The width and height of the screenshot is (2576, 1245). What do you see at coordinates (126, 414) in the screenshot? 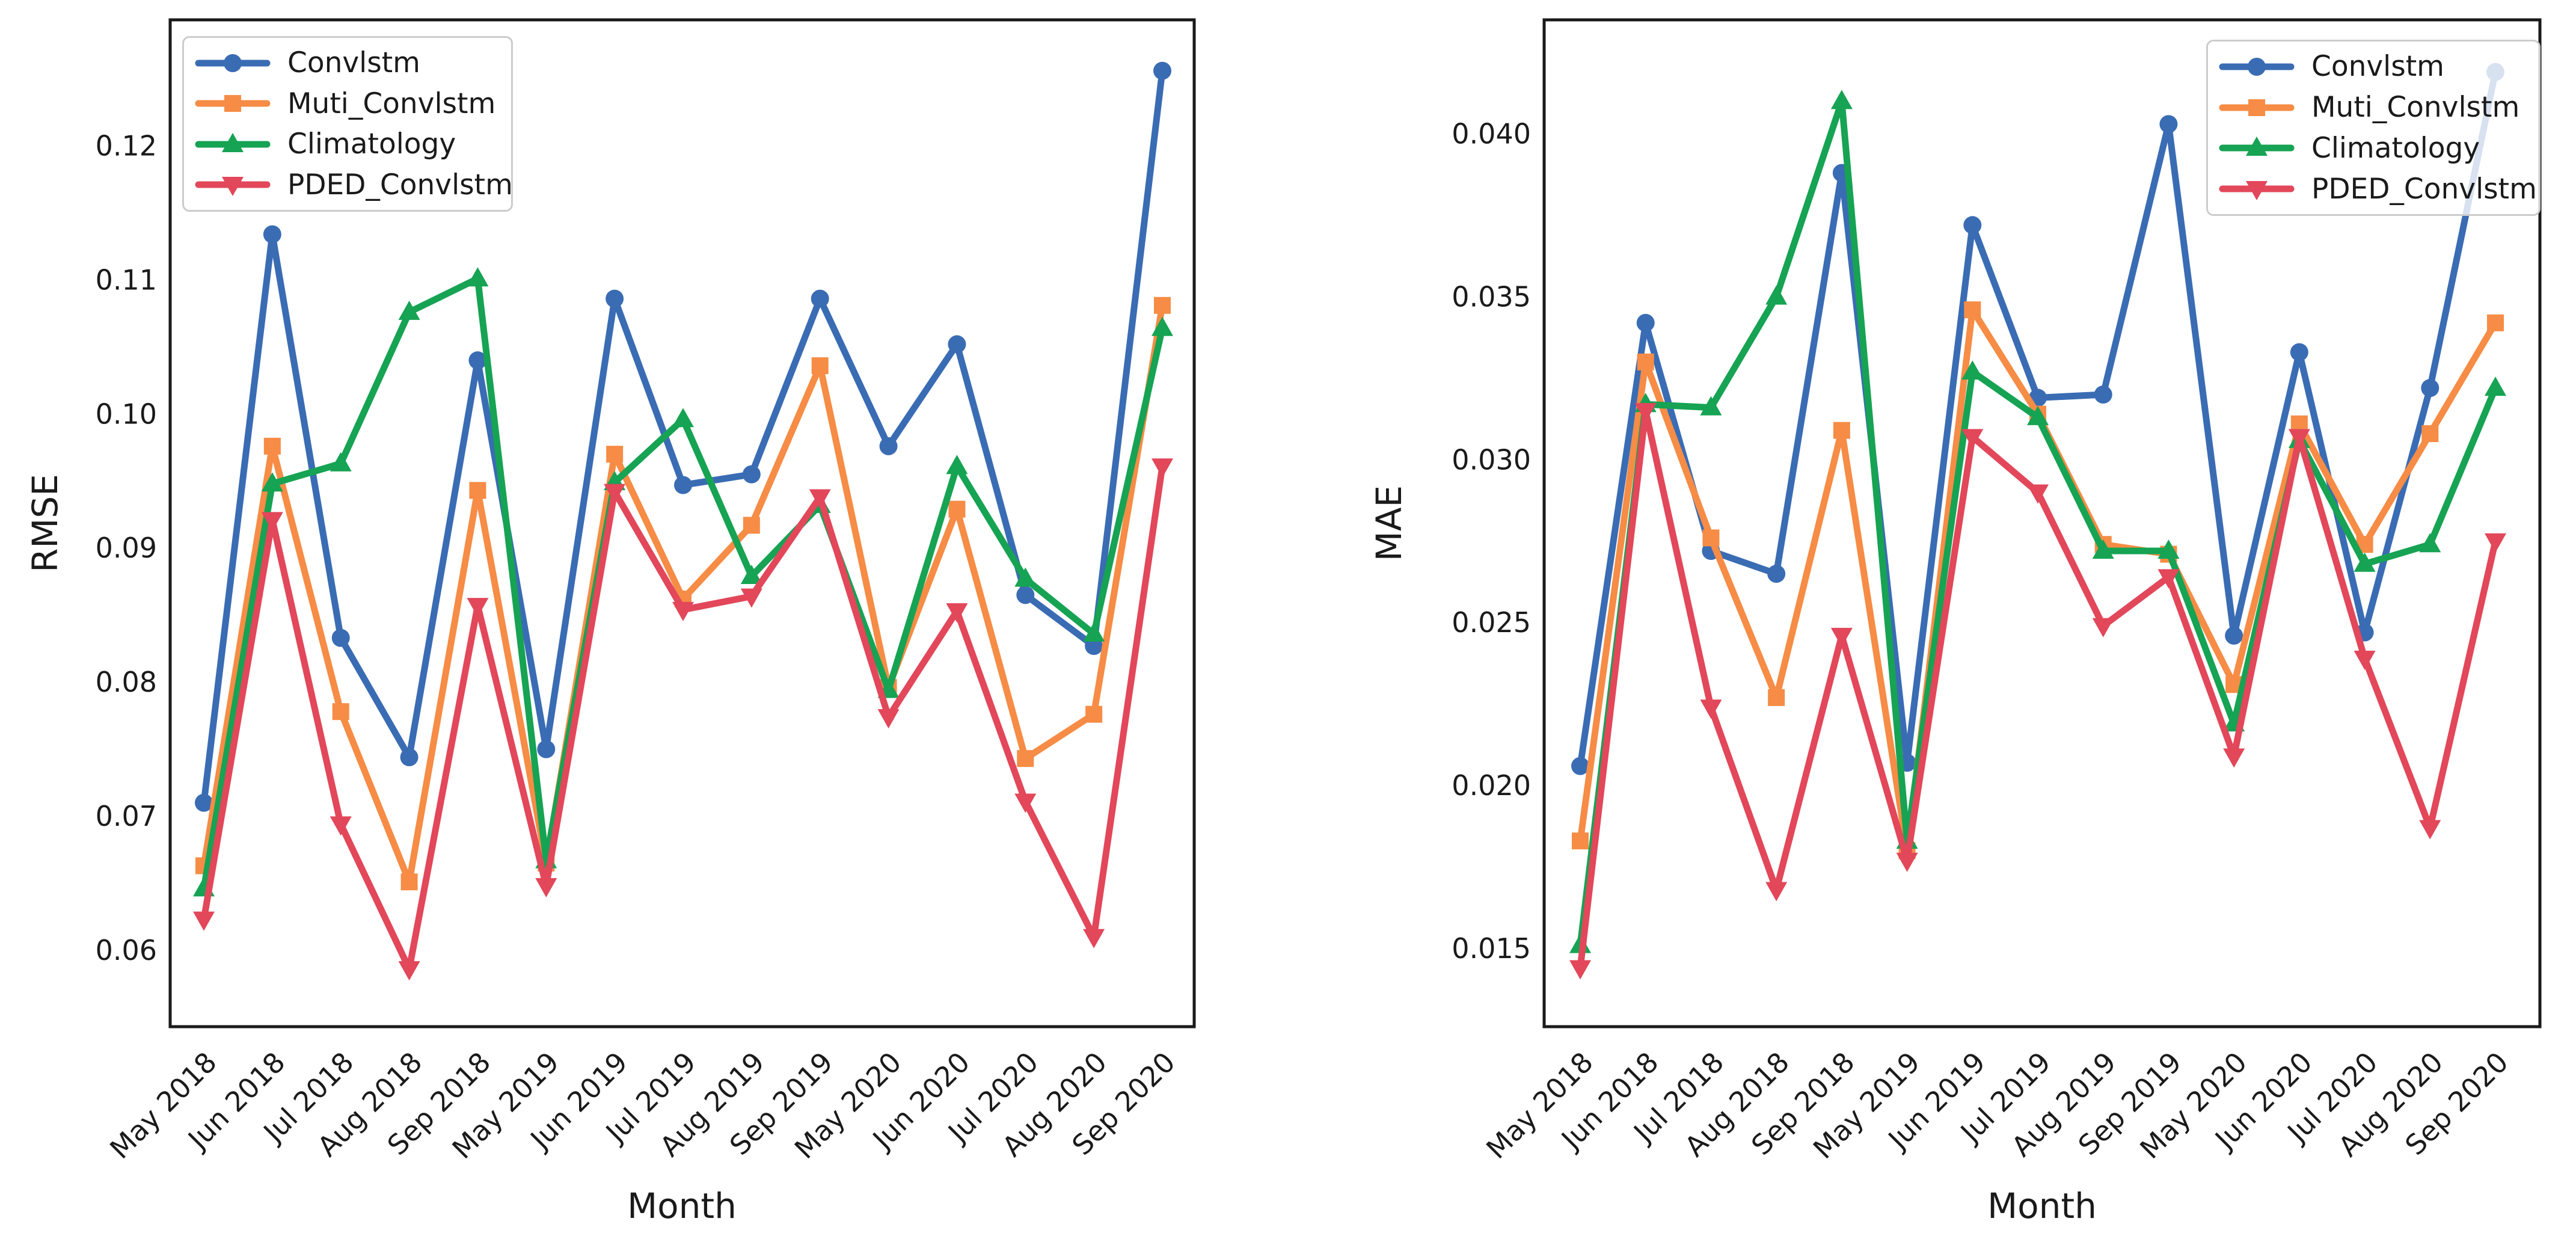
I see `y-tick-label: 0.10` at bounding box center [126, 414].